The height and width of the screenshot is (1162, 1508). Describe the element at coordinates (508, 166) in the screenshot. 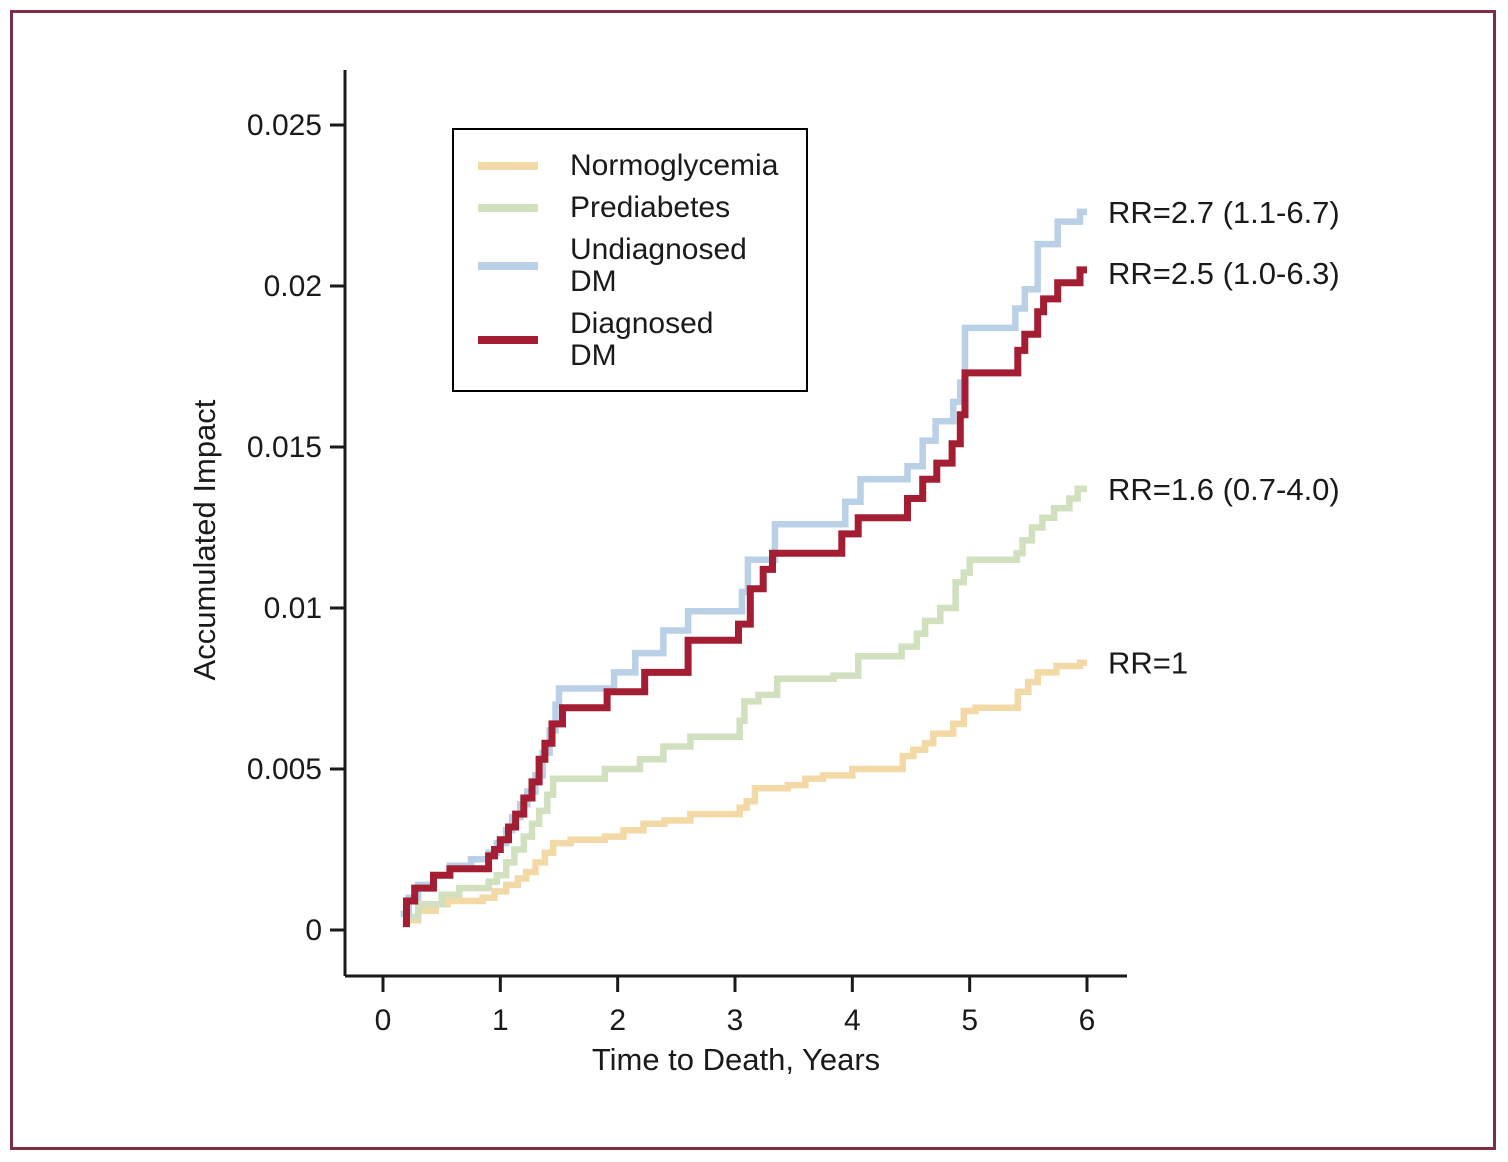

I see `normoglycemia-line-swatch` at that location.